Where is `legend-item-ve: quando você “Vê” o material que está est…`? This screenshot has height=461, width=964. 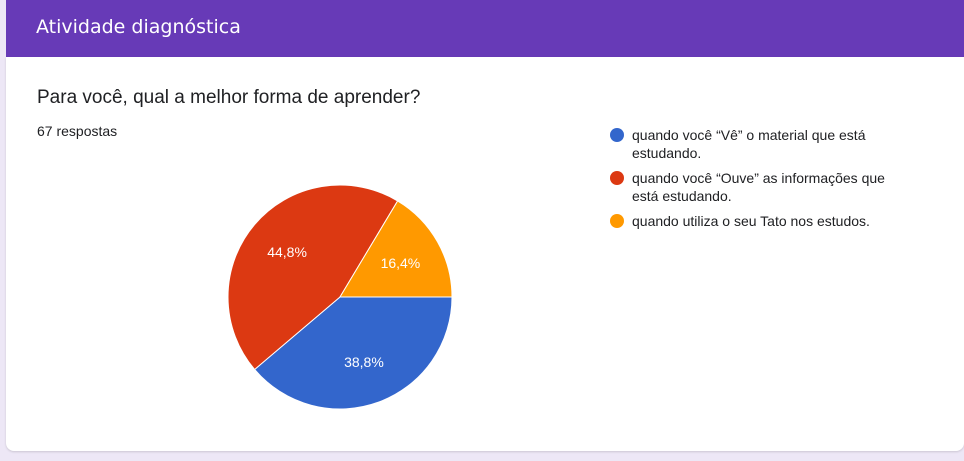
legend-item-ve: quando você “Vê” o material que está est… is located at coordinates (760, 144).